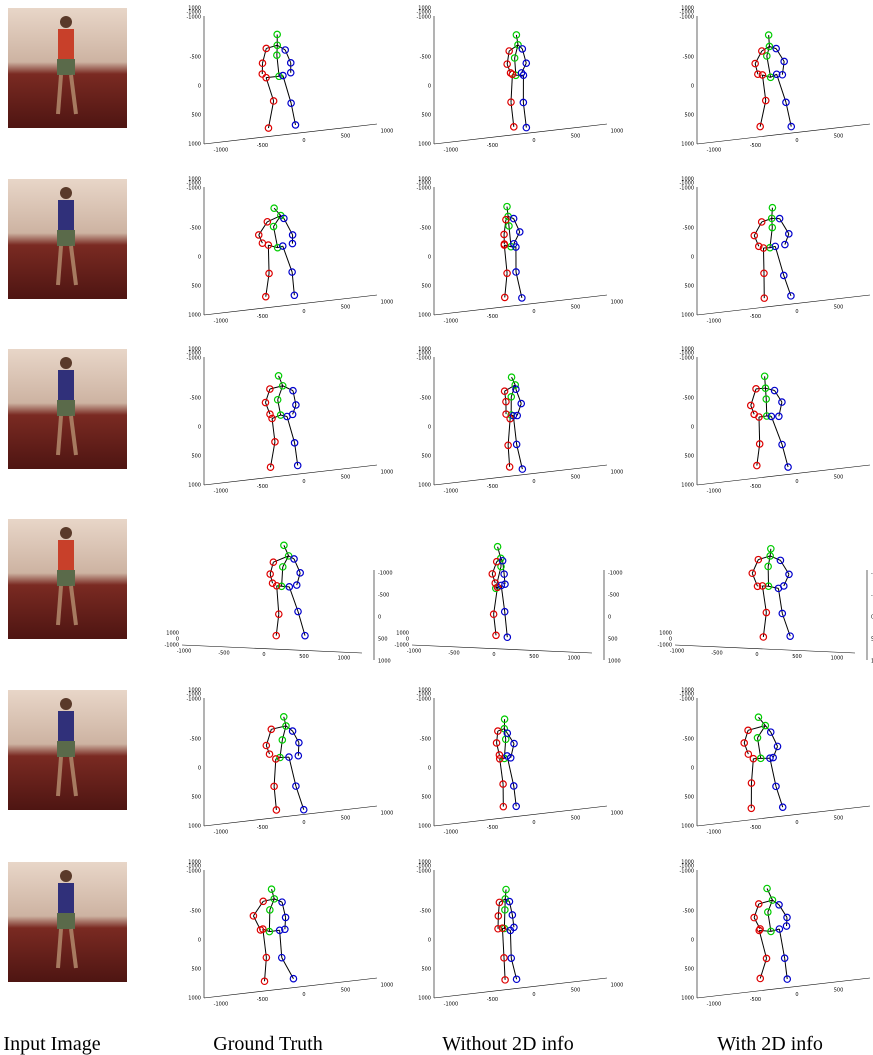 The width and height of the screenshot is (873, 1055). I want to click on person-shorts, so click(66, 408).